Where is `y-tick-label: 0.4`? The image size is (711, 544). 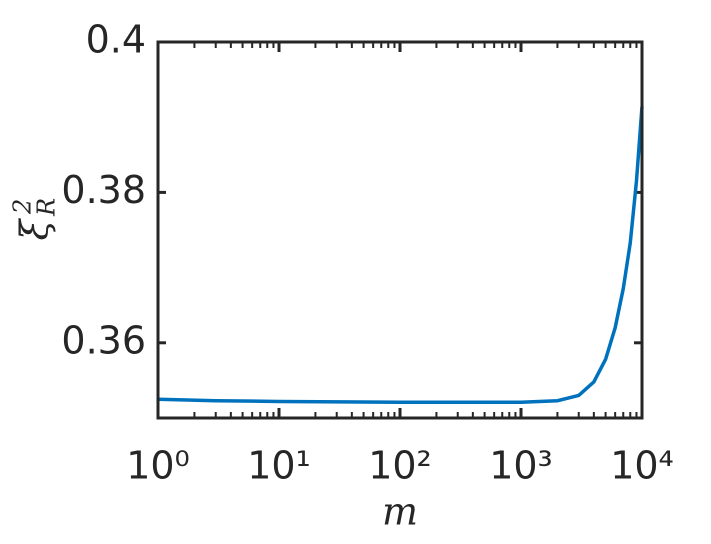
y-tick-label: 0.4 is located at coordinates (116, 40).